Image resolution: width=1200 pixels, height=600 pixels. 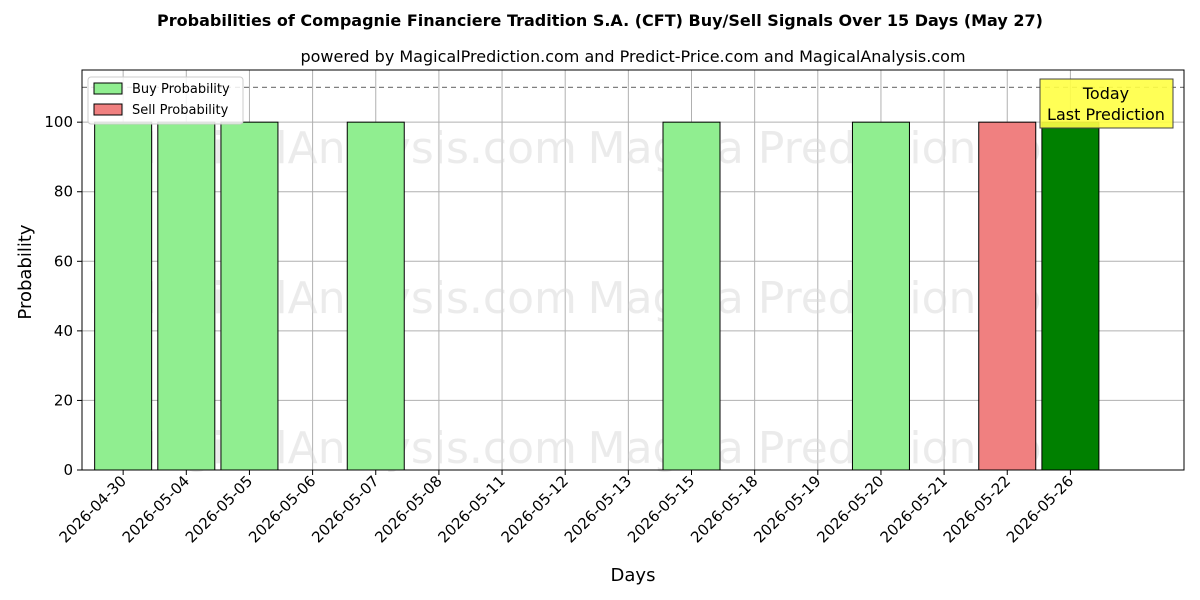 What do you see at coordinates (25, 271) in the screenshot?
I see `y-axis-label: Probability` at bounding box center [25, 271].